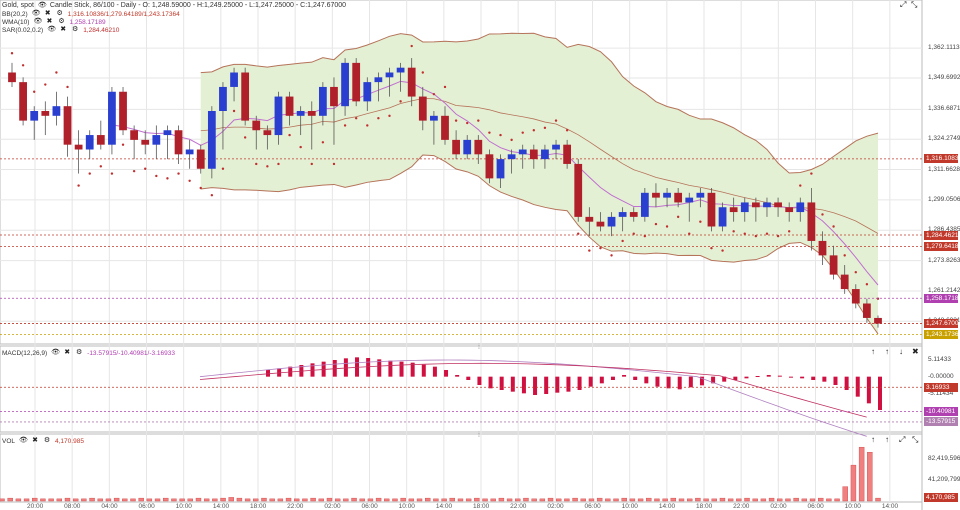  What do you see at coordinates (901, 351) in the screenshot?
I see `move-down-icon: ↓` at bounding box center [901, 351].